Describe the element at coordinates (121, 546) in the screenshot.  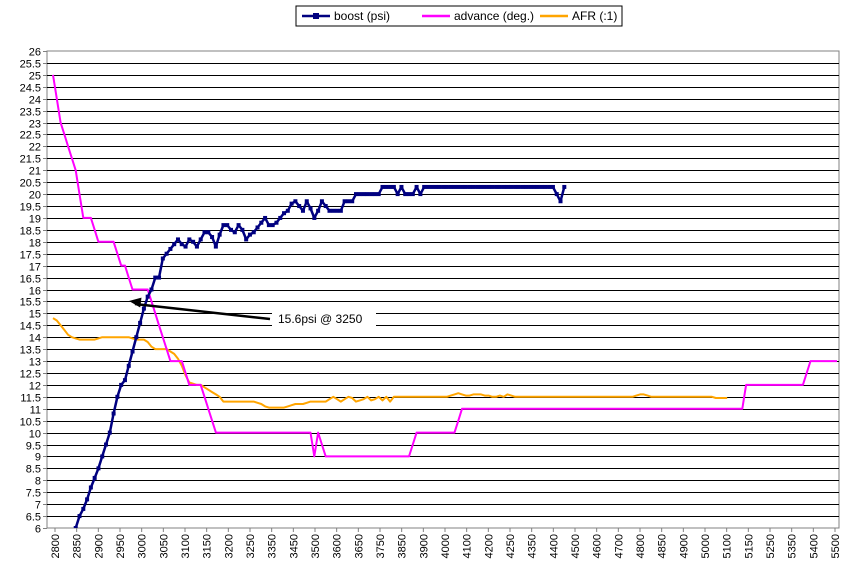
I see `x-tick-label: 2950` at that location.